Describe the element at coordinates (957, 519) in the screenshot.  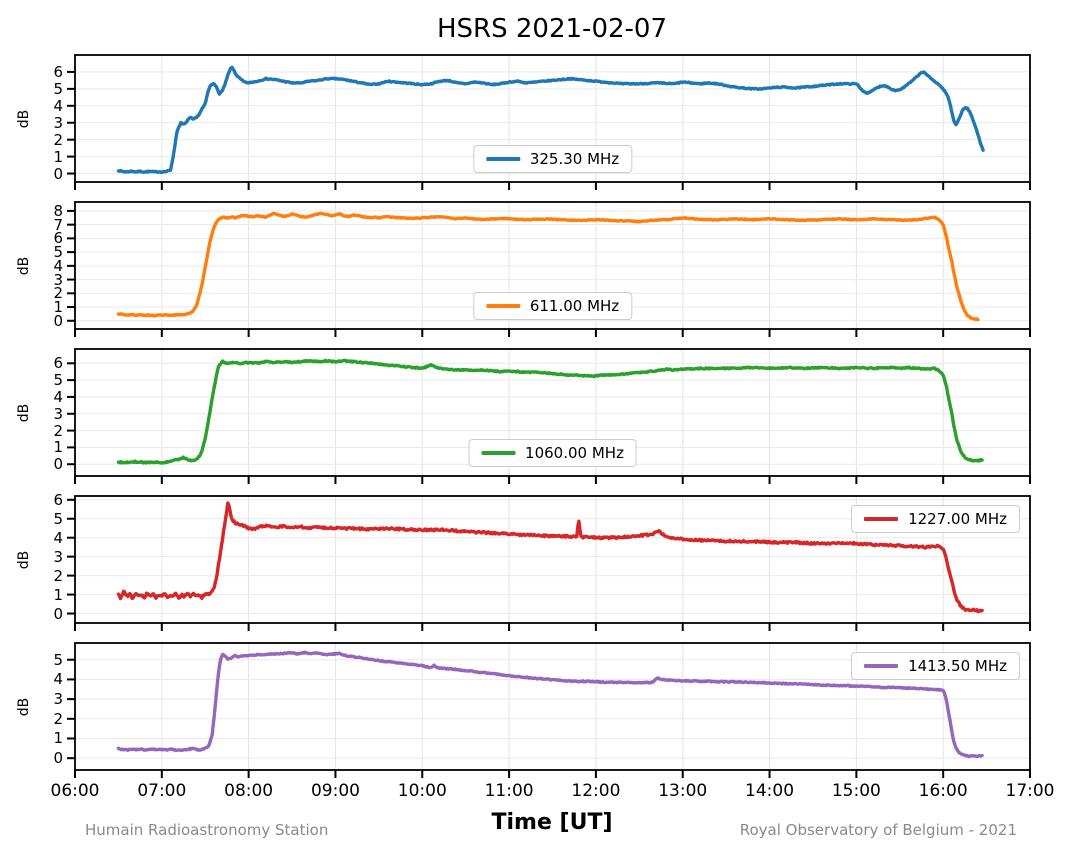
I see `legend-label: 1227.00 MHz` at that location.